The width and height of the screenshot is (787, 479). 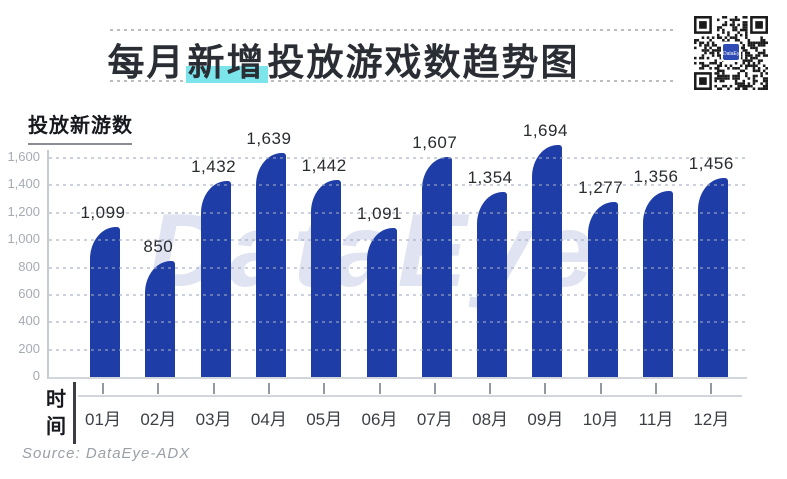 I want to click on x-tick-label: 12月, so click(x=711, y=419).